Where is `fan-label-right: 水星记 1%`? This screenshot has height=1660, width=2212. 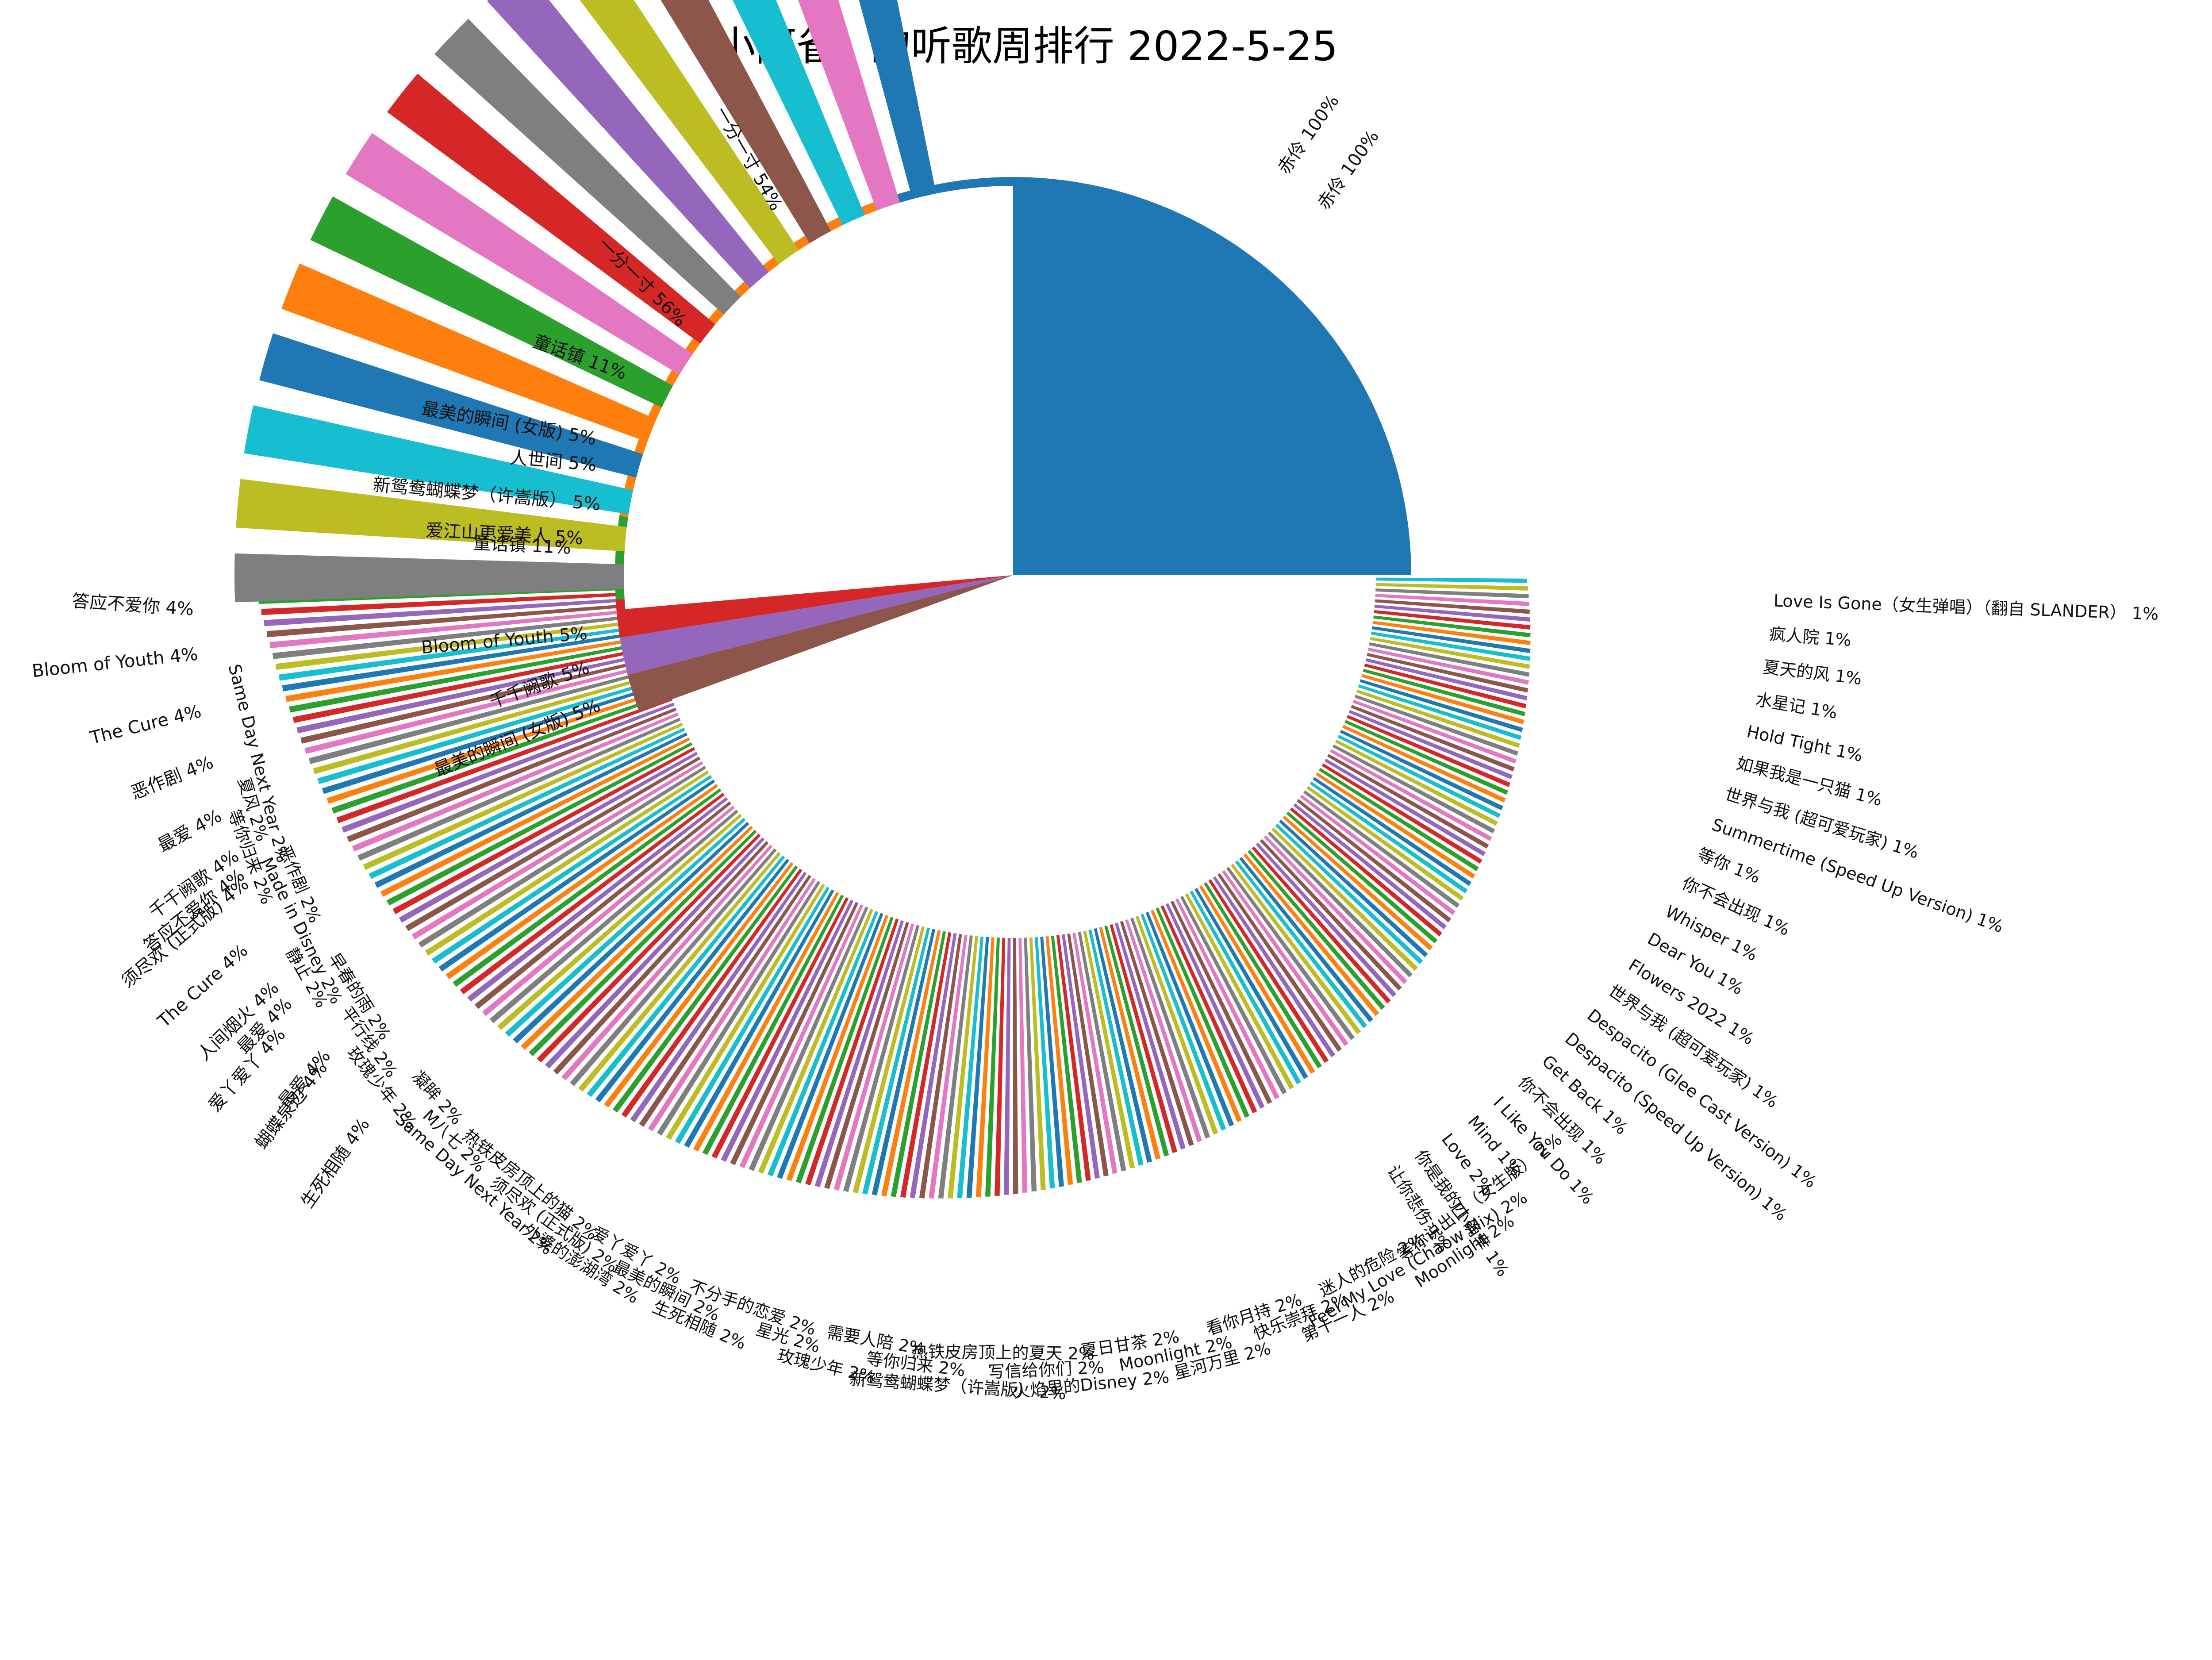
fan-label-right: 水星记 1% is located at coordinates (1797, 706).